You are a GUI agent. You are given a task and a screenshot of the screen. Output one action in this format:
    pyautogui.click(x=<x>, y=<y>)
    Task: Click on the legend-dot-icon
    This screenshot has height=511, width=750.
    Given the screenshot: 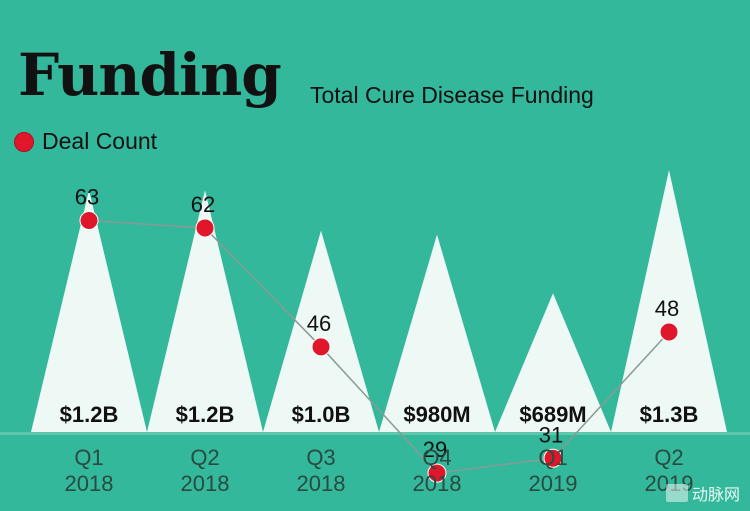 What is the action you would take?
    pyautogui.click(x=24, y=141)
    